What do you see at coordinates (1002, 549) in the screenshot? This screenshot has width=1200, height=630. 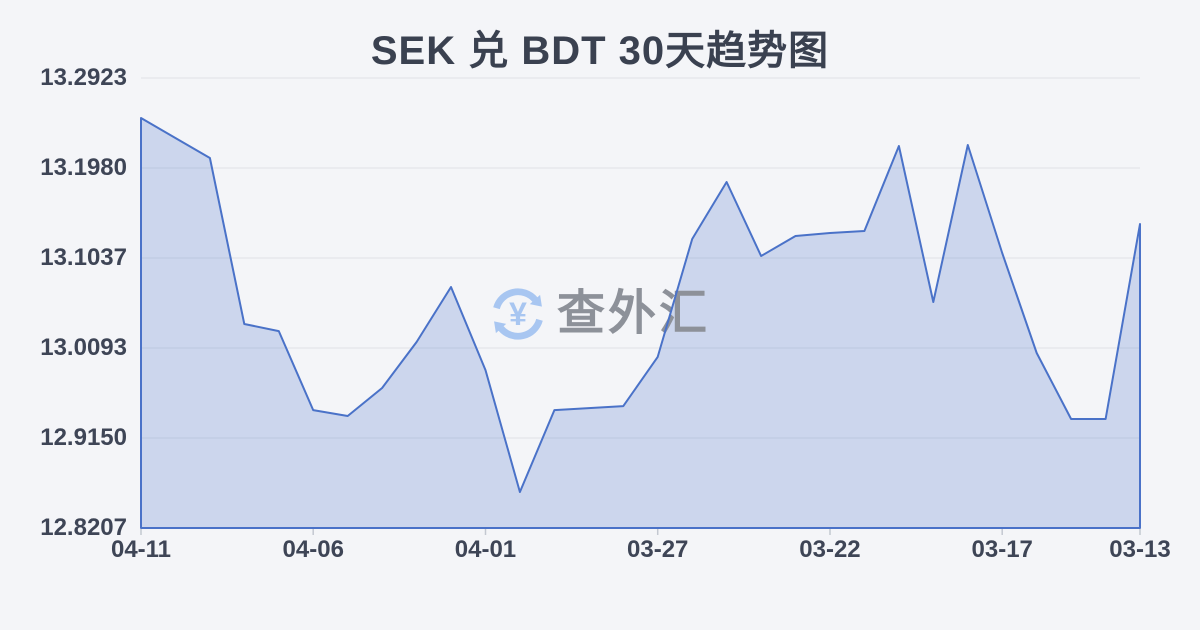 I see `x-axis-label: 03-17` at bounding box center [1002, 549].